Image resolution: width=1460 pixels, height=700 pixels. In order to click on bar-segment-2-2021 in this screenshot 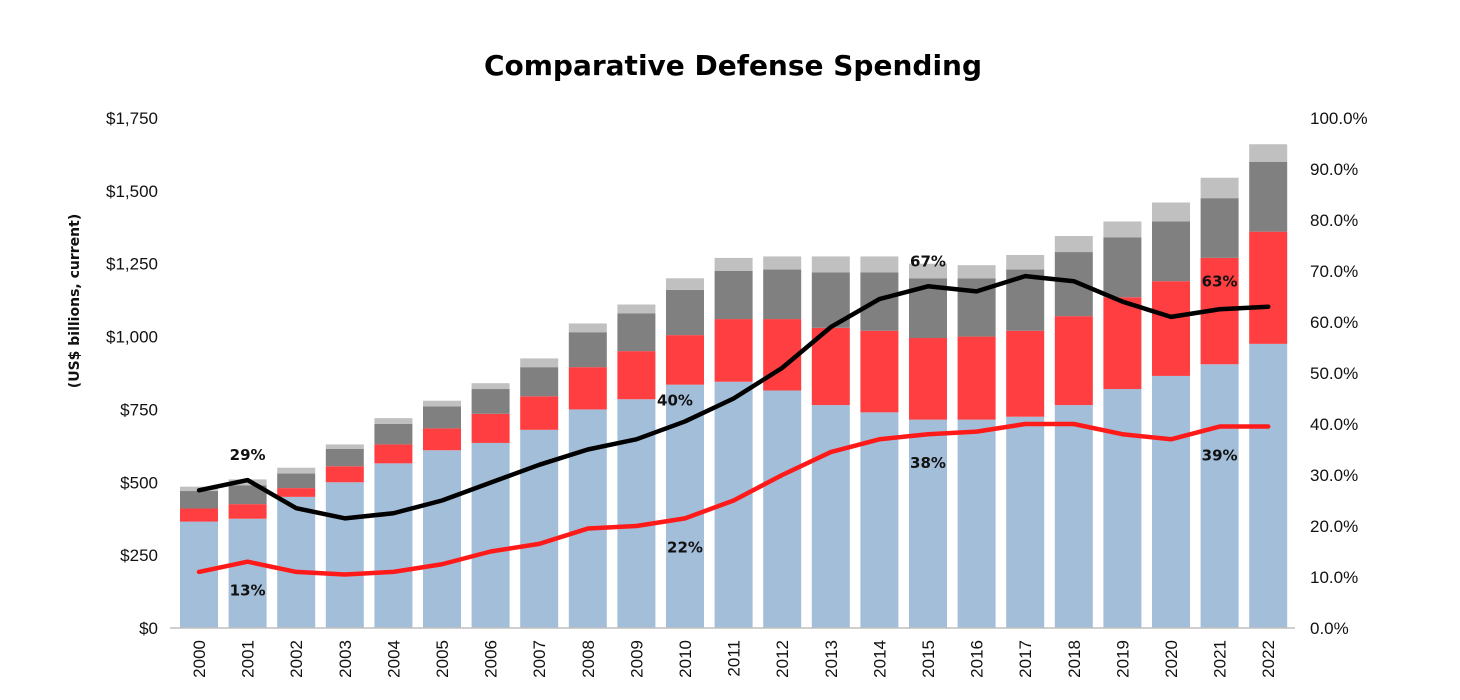, I will do `click(1219, 228)`.